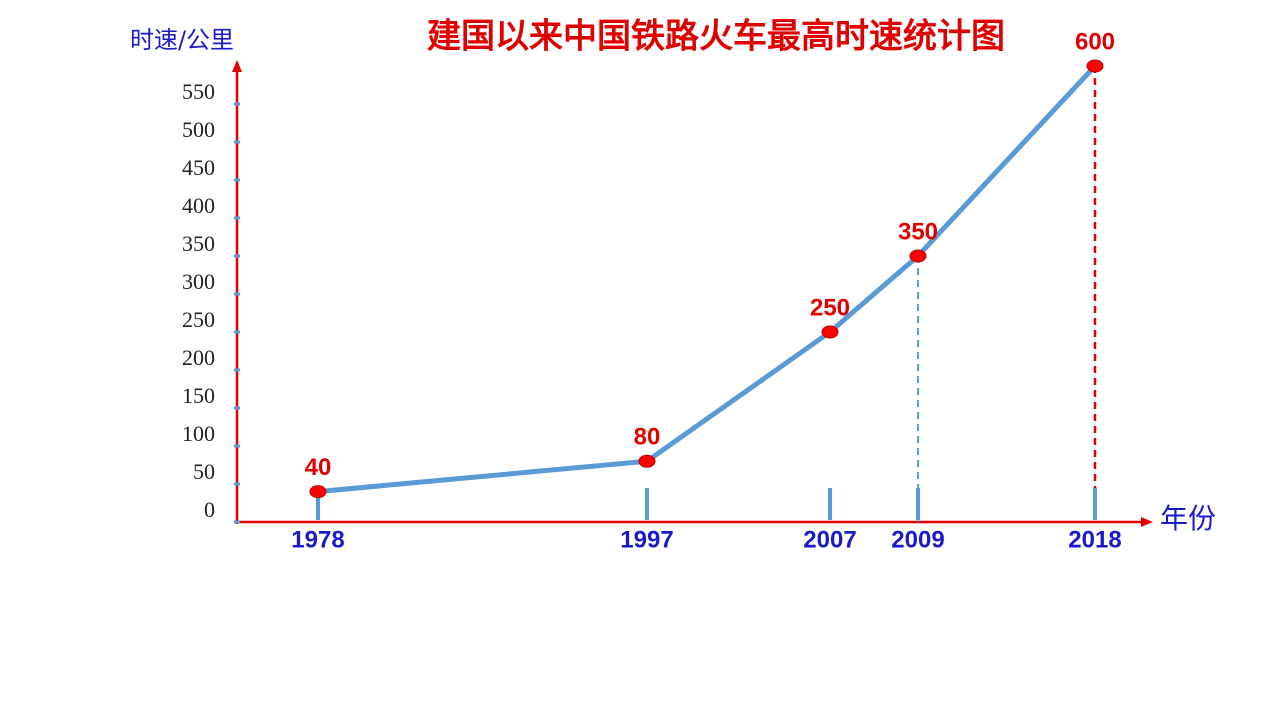 Image resolution: width=1280 pixels, height=720 pixels. Describe the element at coordinates (198, 243) in the screenshot. I see `y-tick-label: 350` at that location.